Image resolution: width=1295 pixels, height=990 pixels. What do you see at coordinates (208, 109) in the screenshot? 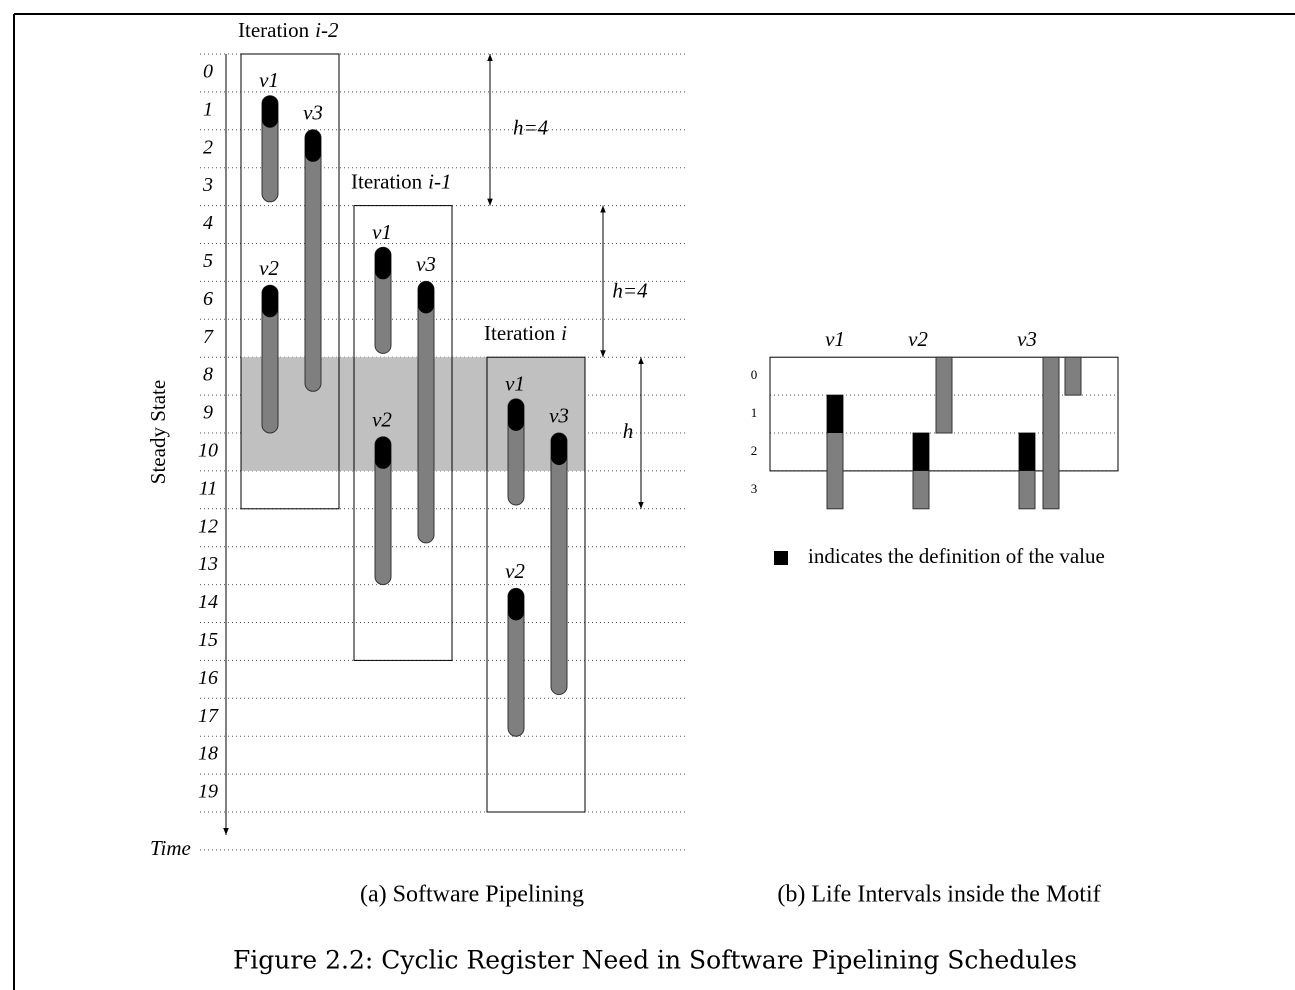
I see `row-label: 1` at bounding box center [208, 109].